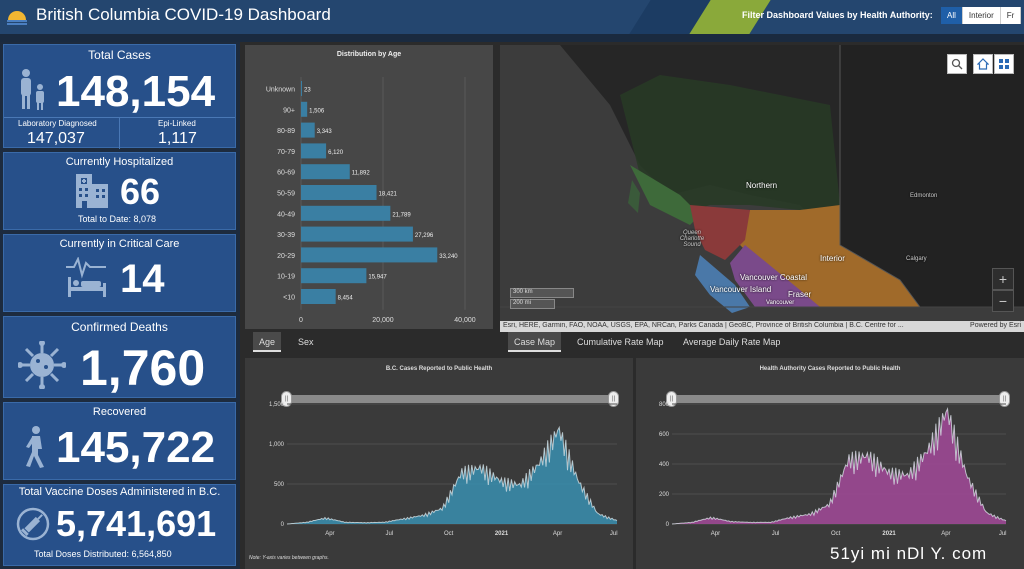 The width and height of the screenshot is (1024, 569). Describe the element at coordinates (369, 342) in the screenshot. I see `age-chart-tabs: Age Sex` at that location.